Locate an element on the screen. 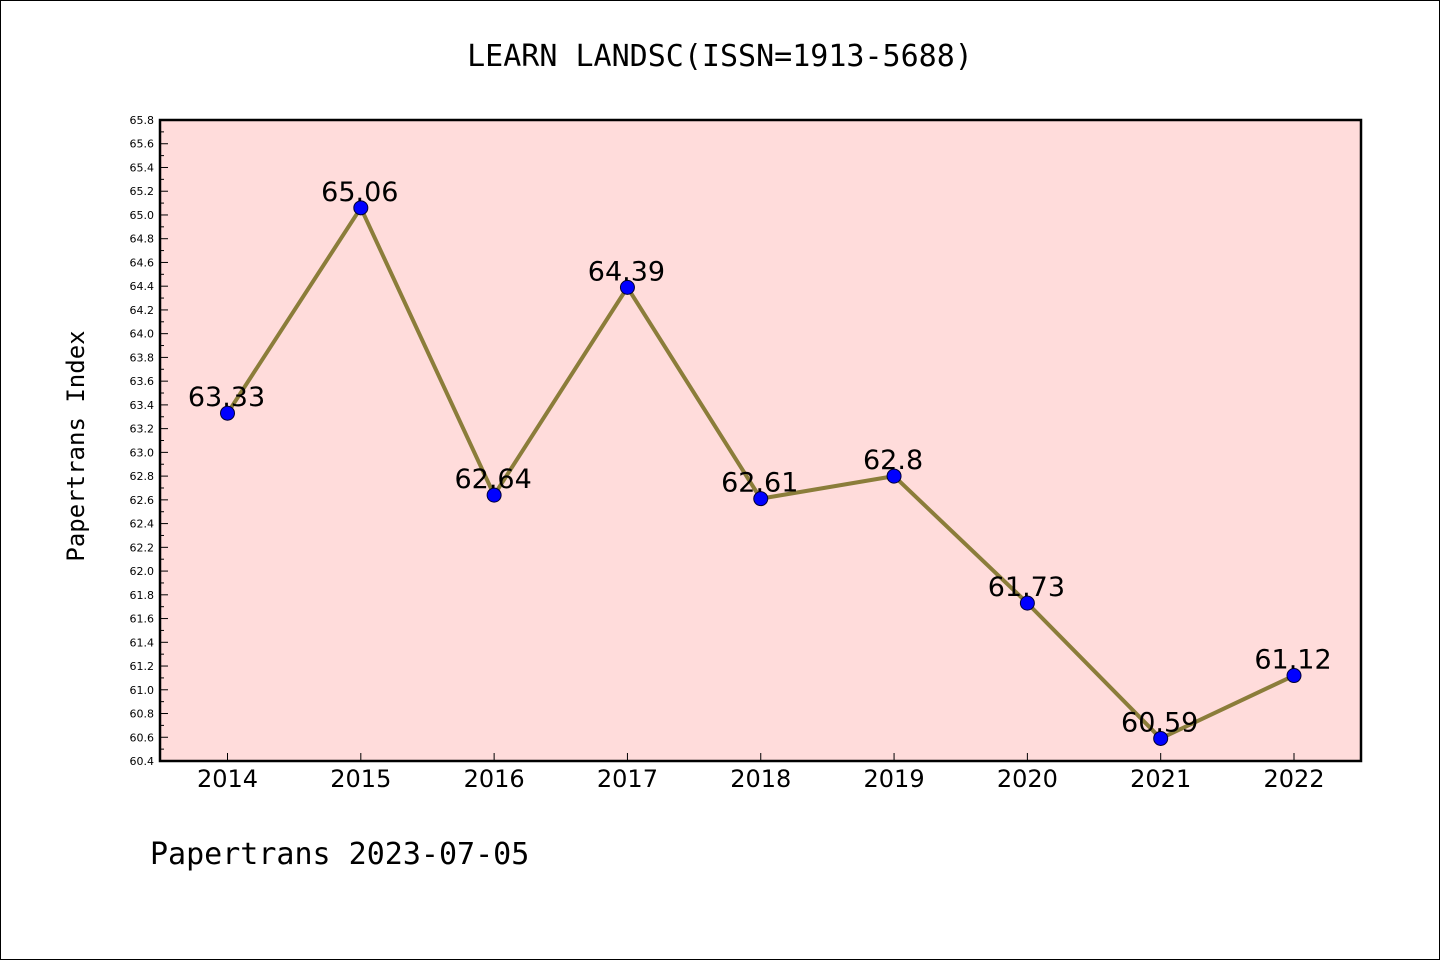 This screenshot has height=960, width=1440. y-tick-label: 65.2 is located at coordinates (142, 191).